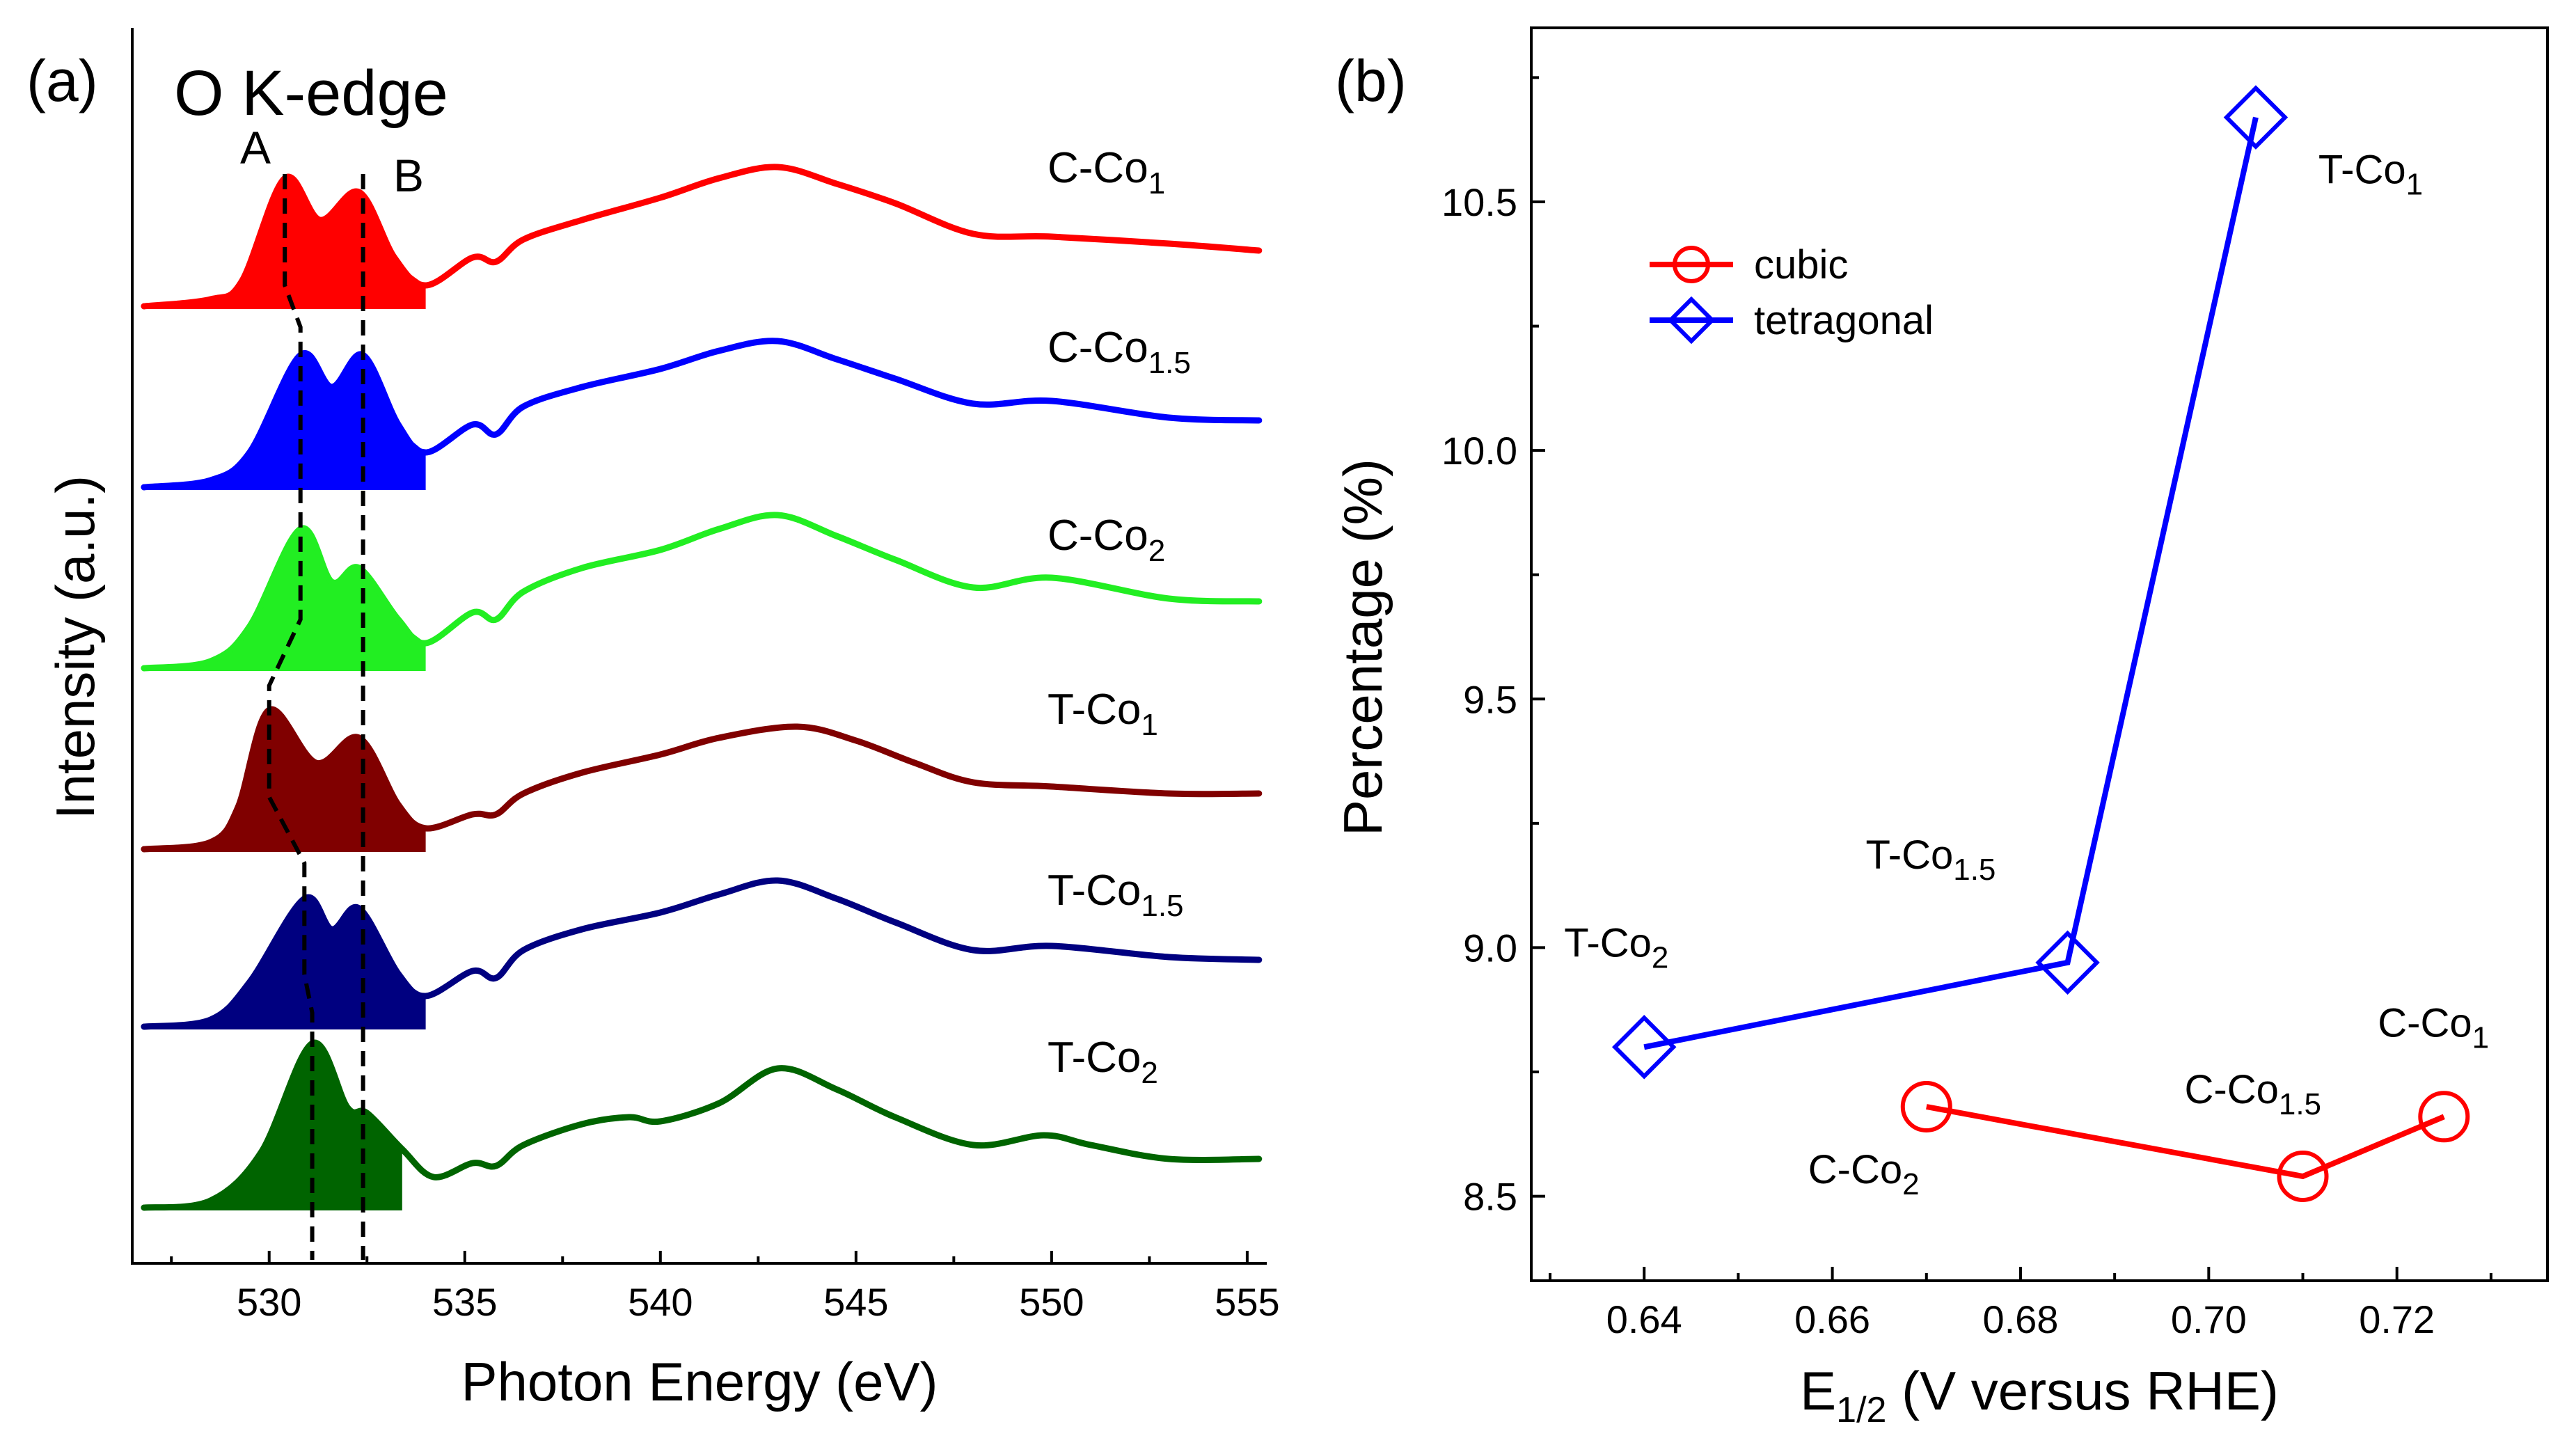 This screenshot has height=1445, width=2576. Describe the element at coordinates (1931, 859) in the screenshot. I see `point-label-T-Co1.5: T-Co1.5` at that location.